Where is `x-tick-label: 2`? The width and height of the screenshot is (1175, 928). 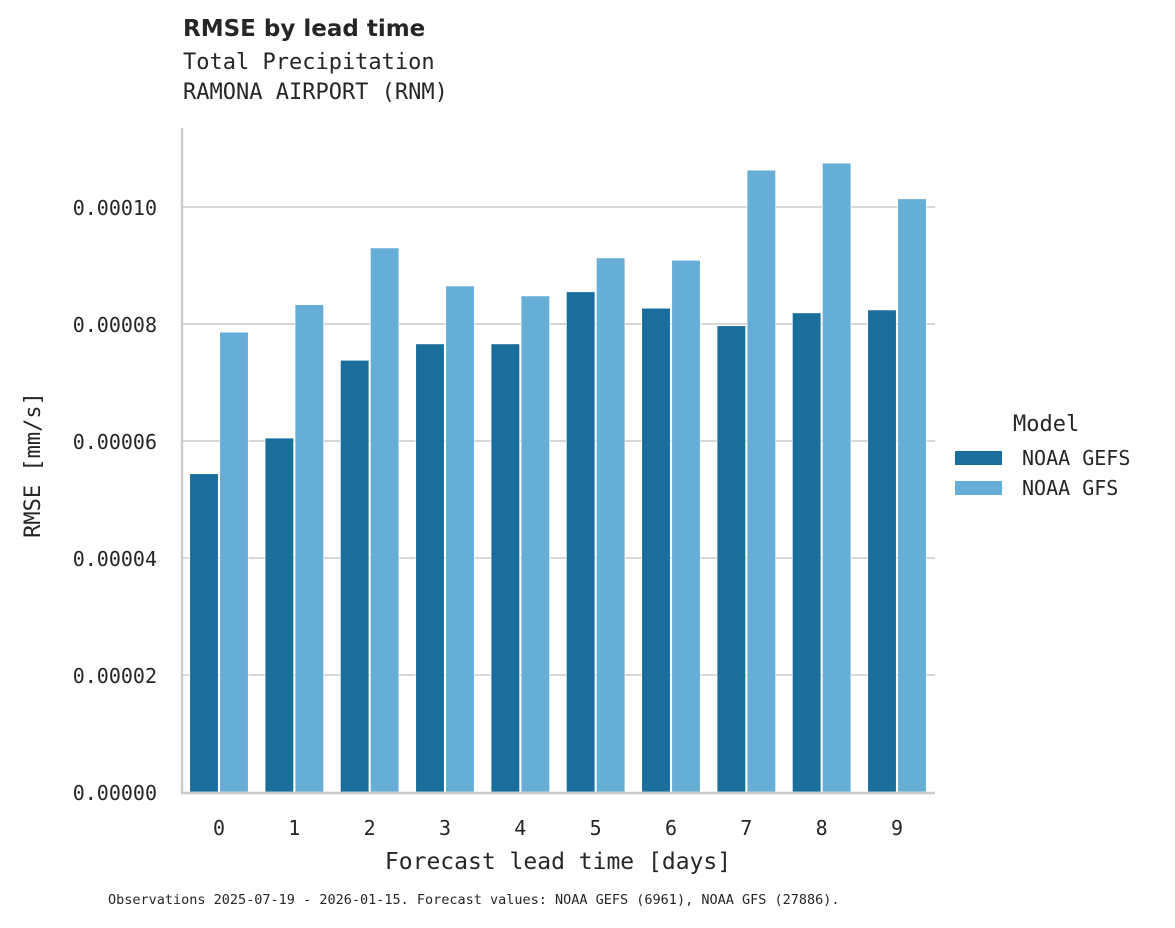 x-tick-label: 2 is located at coordinates (370, 828).